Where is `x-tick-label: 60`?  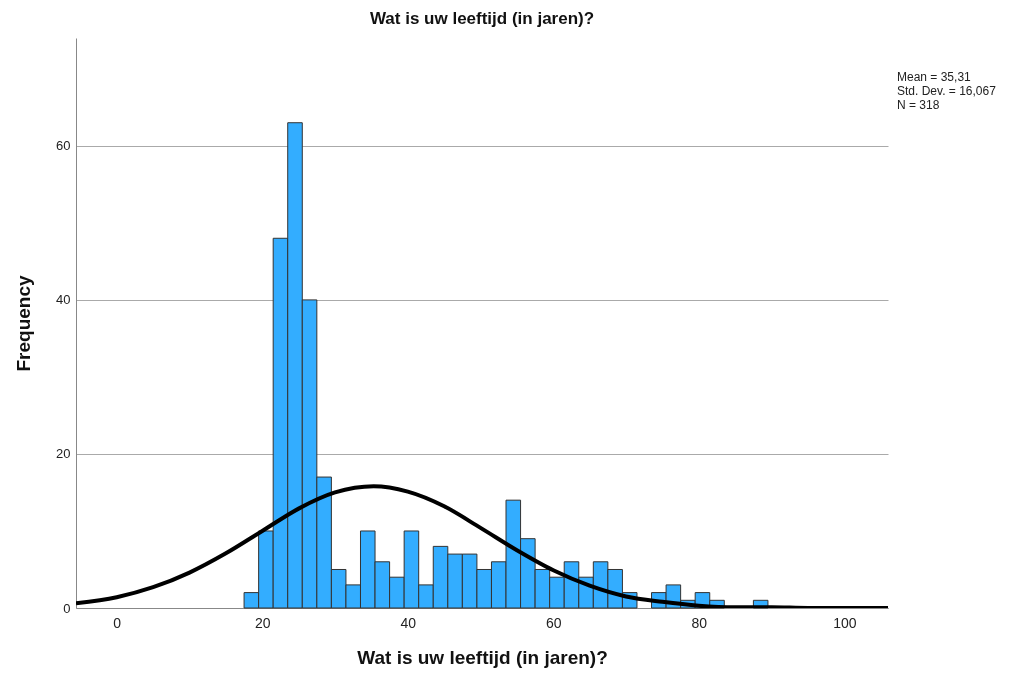 x-tick-label: 60 is located at coordinates (554, 622).